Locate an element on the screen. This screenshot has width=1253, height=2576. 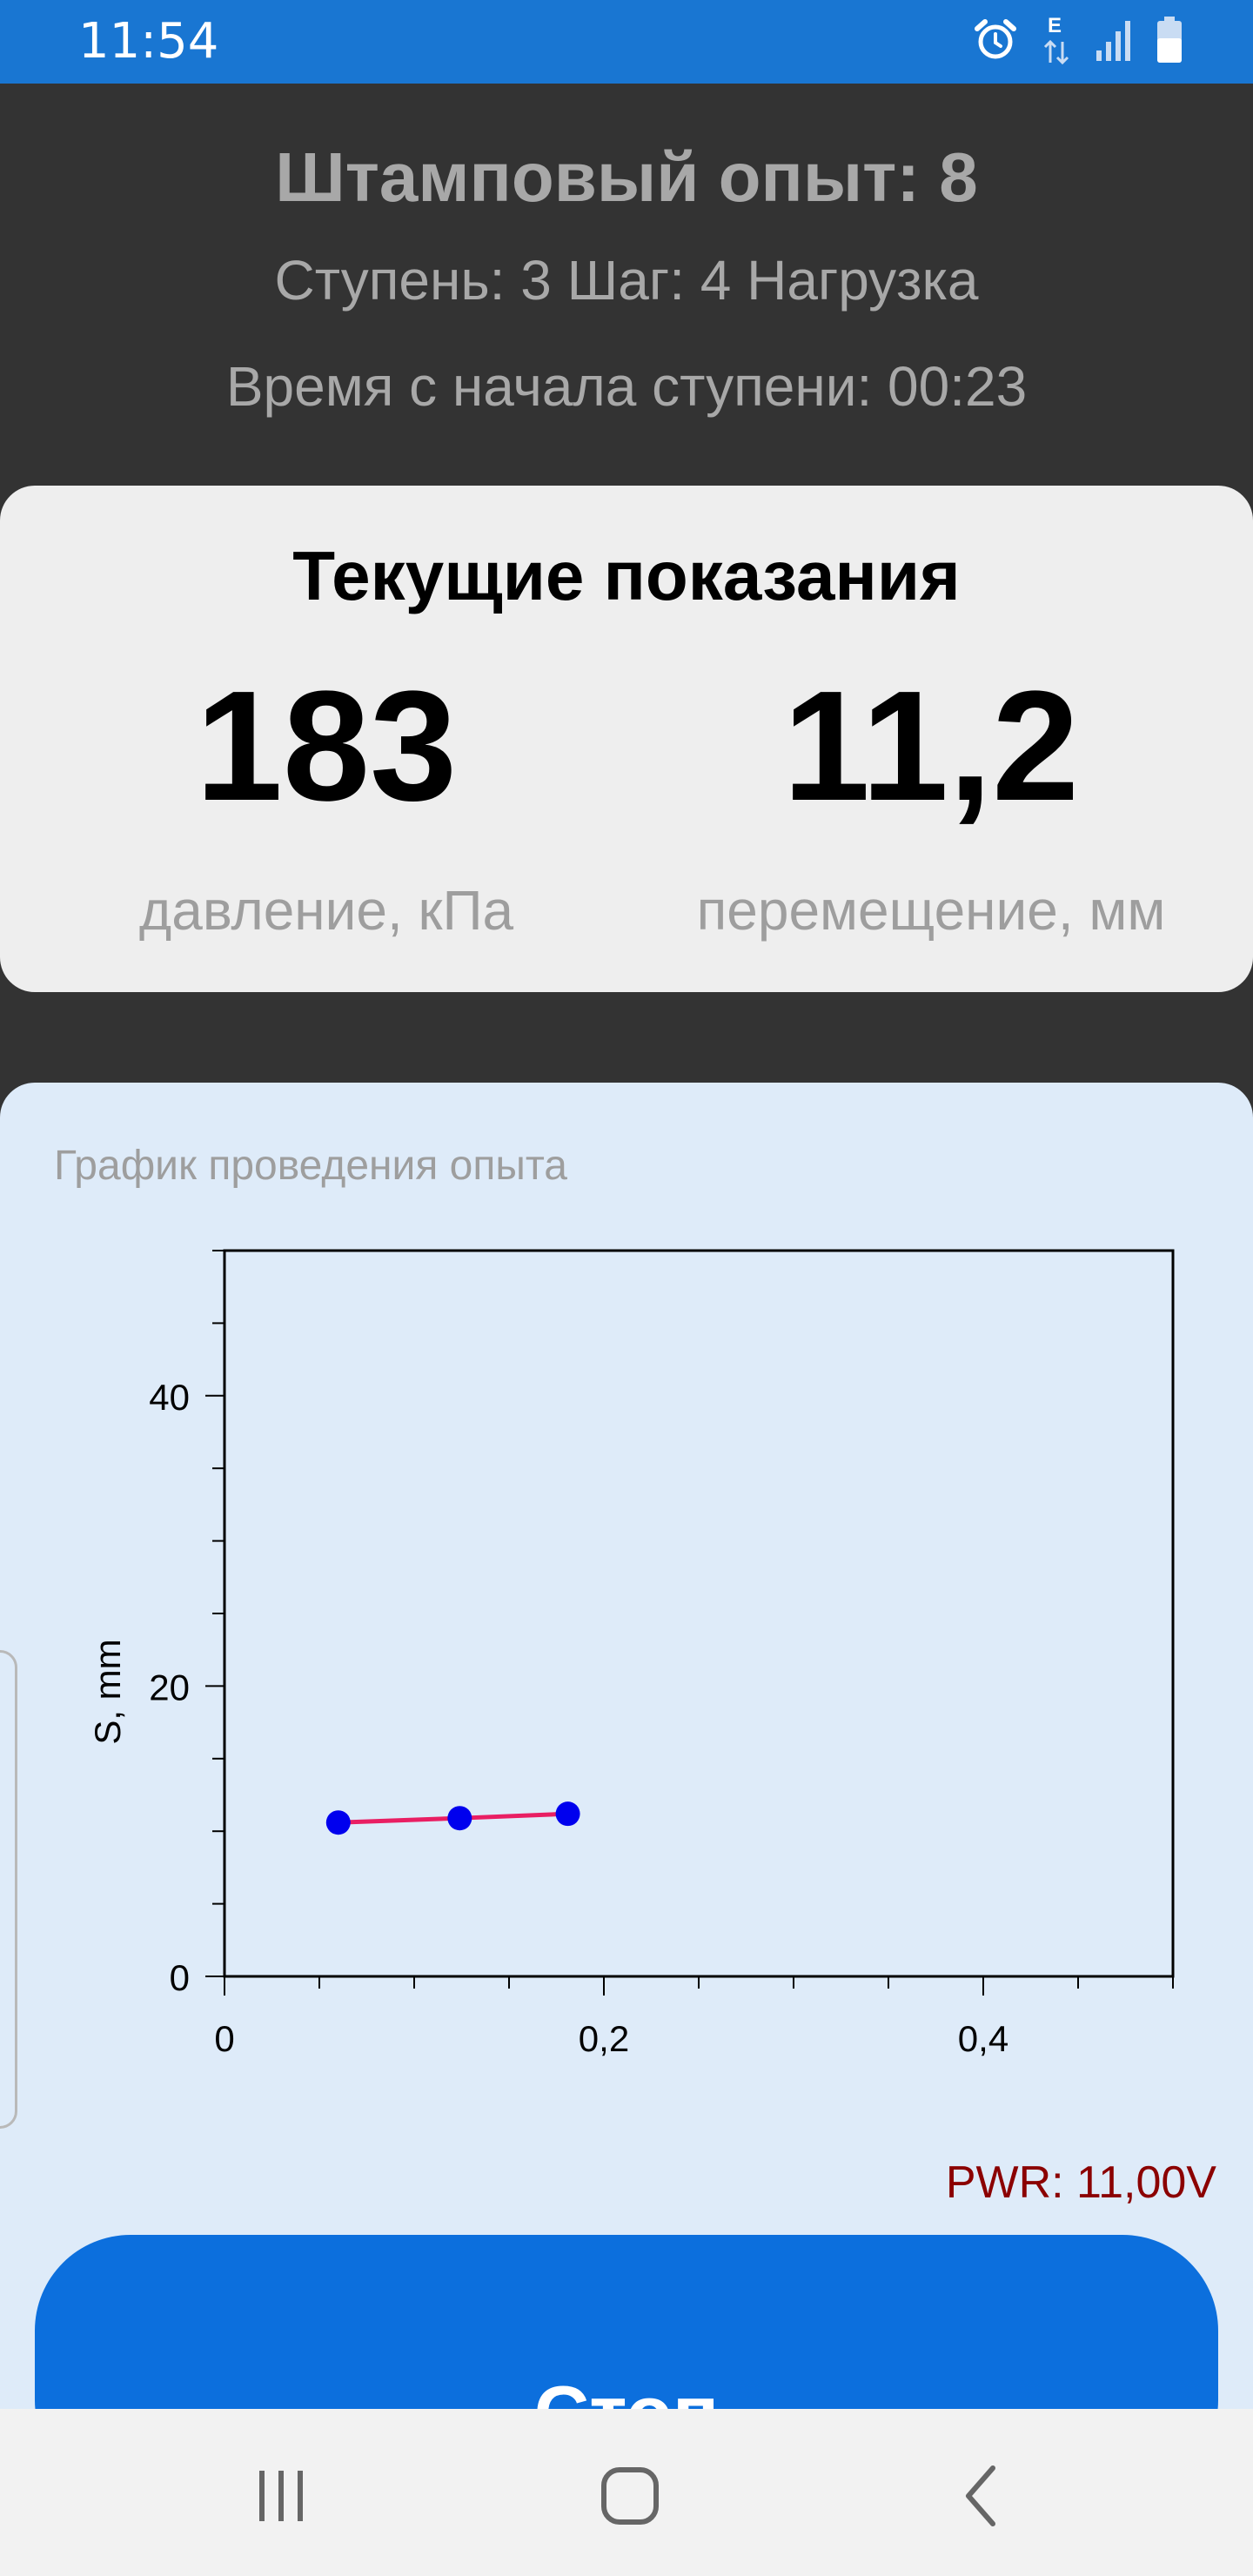
status-icons: E is located at coordinates (1078, 41).